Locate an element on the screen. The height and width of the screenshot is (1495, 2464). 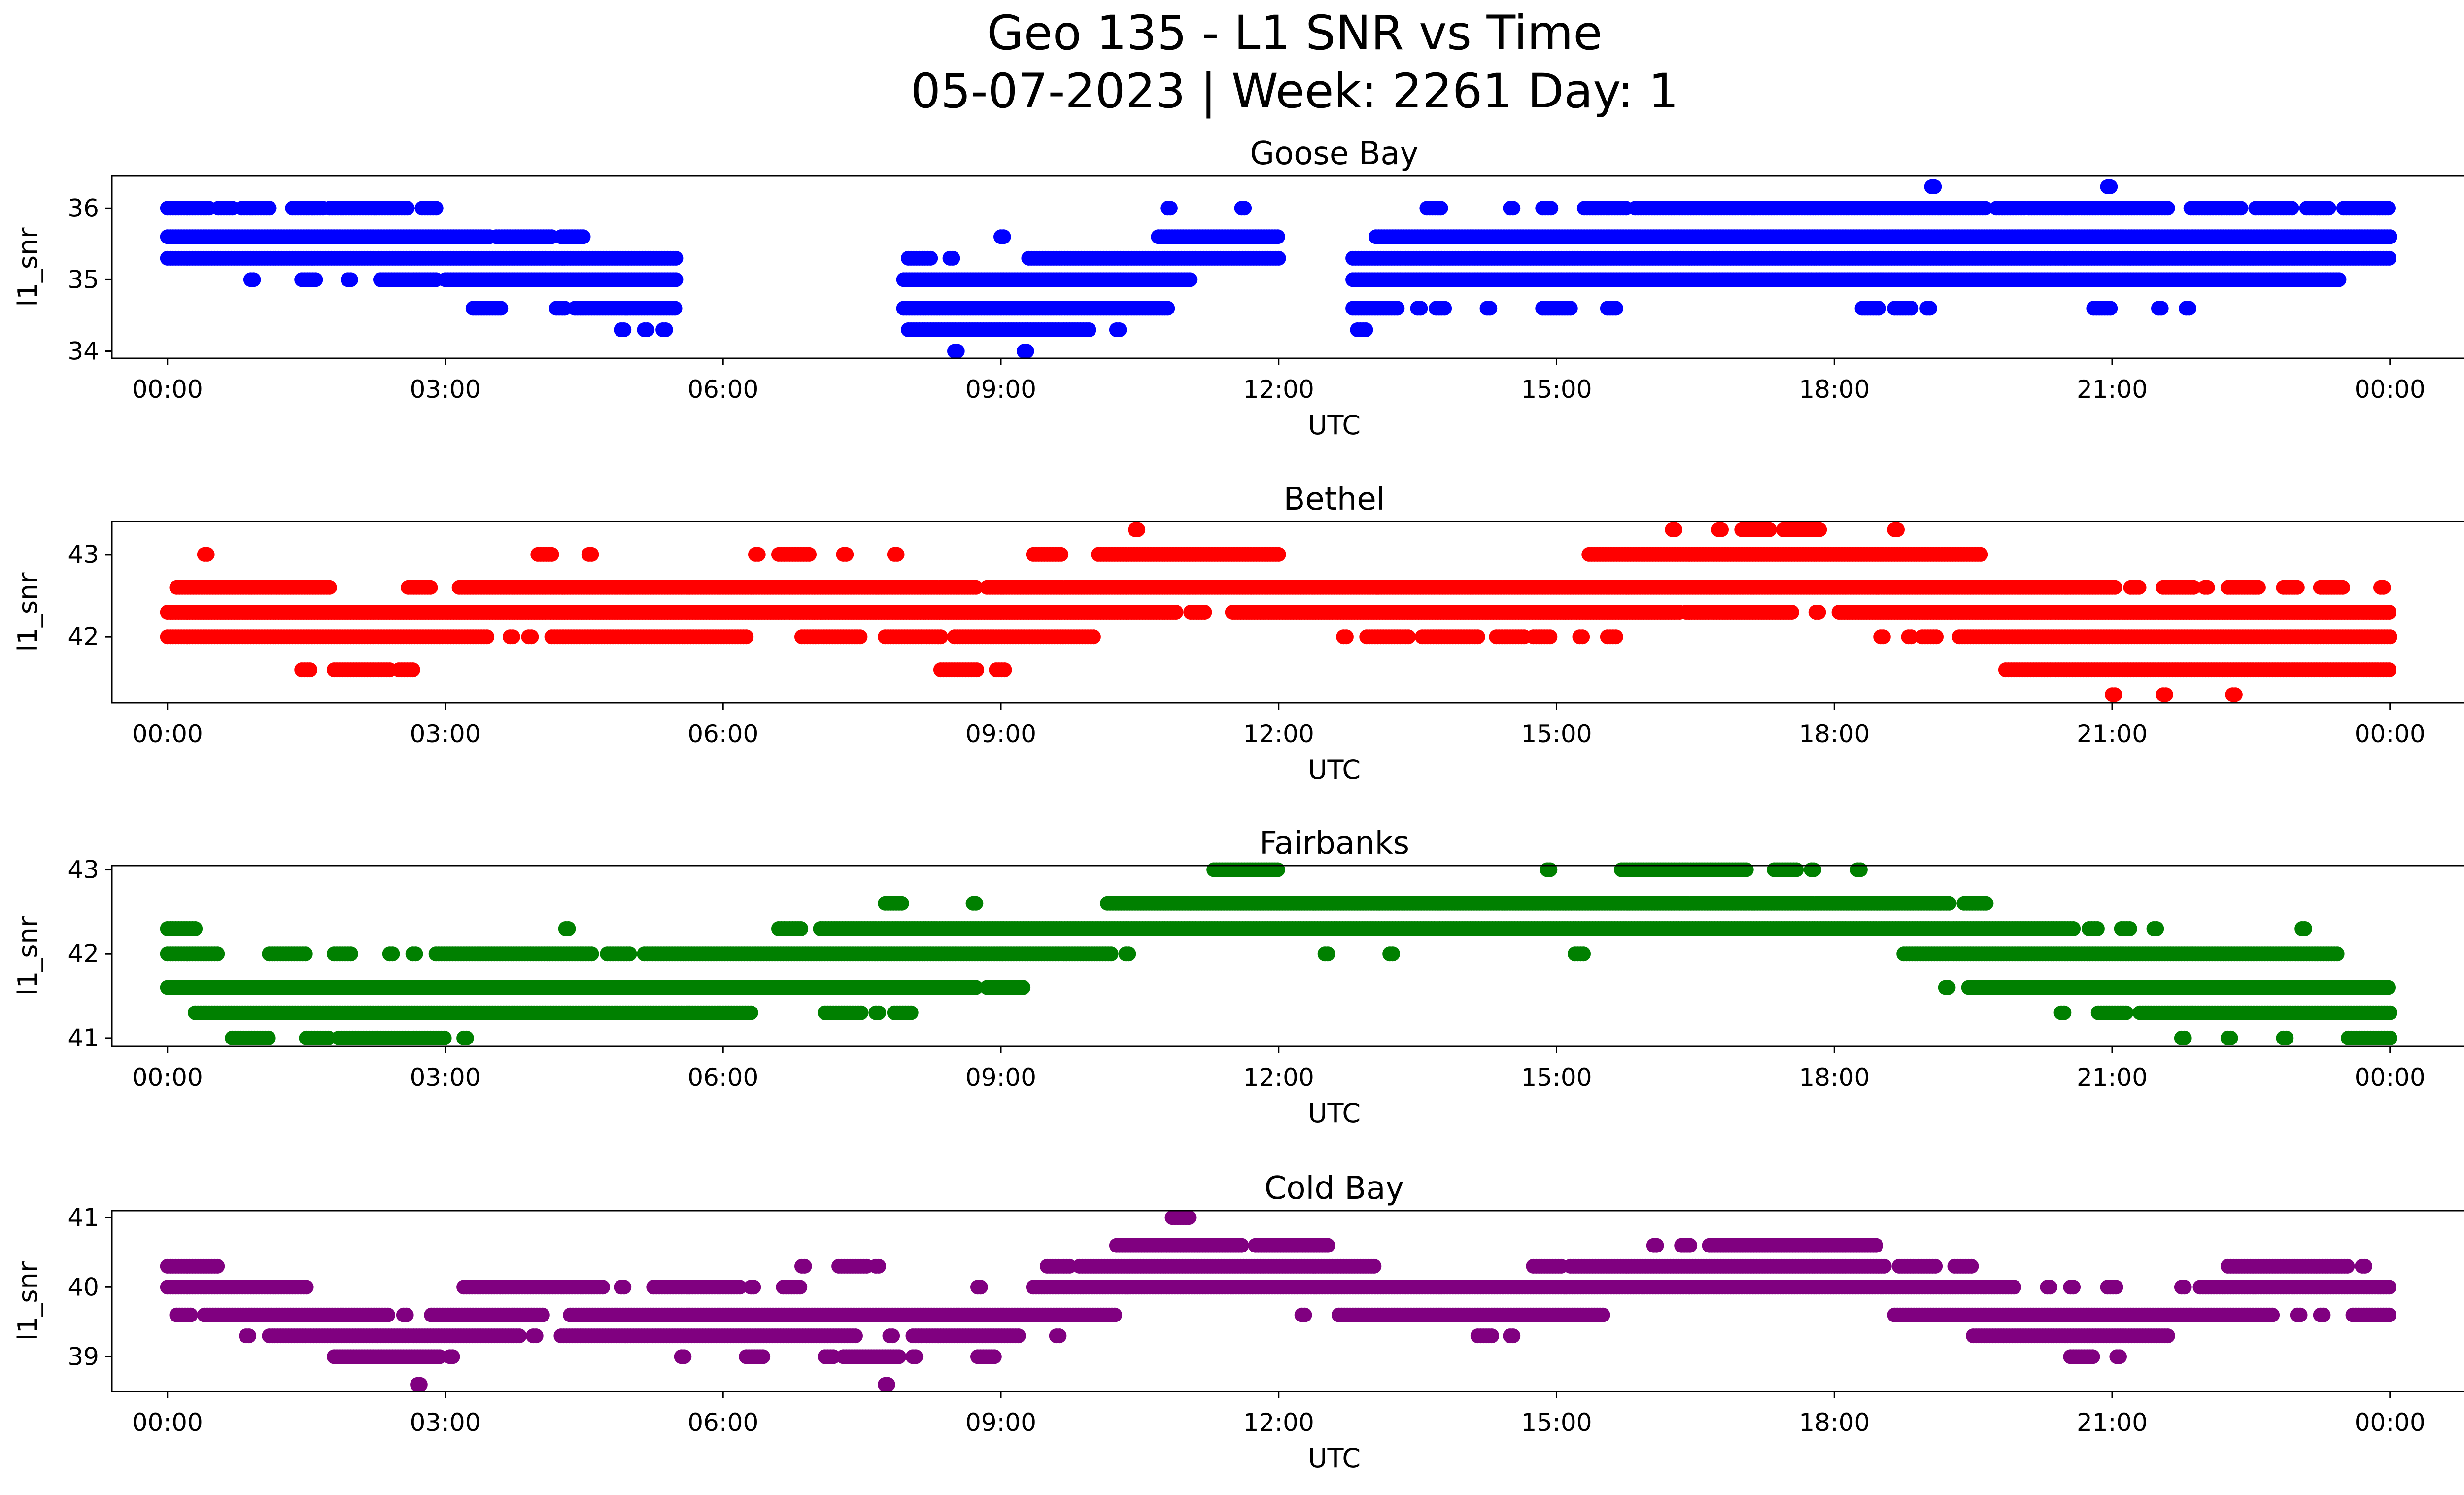
y-tick-label: 34 is located at coordinates (83, 351).